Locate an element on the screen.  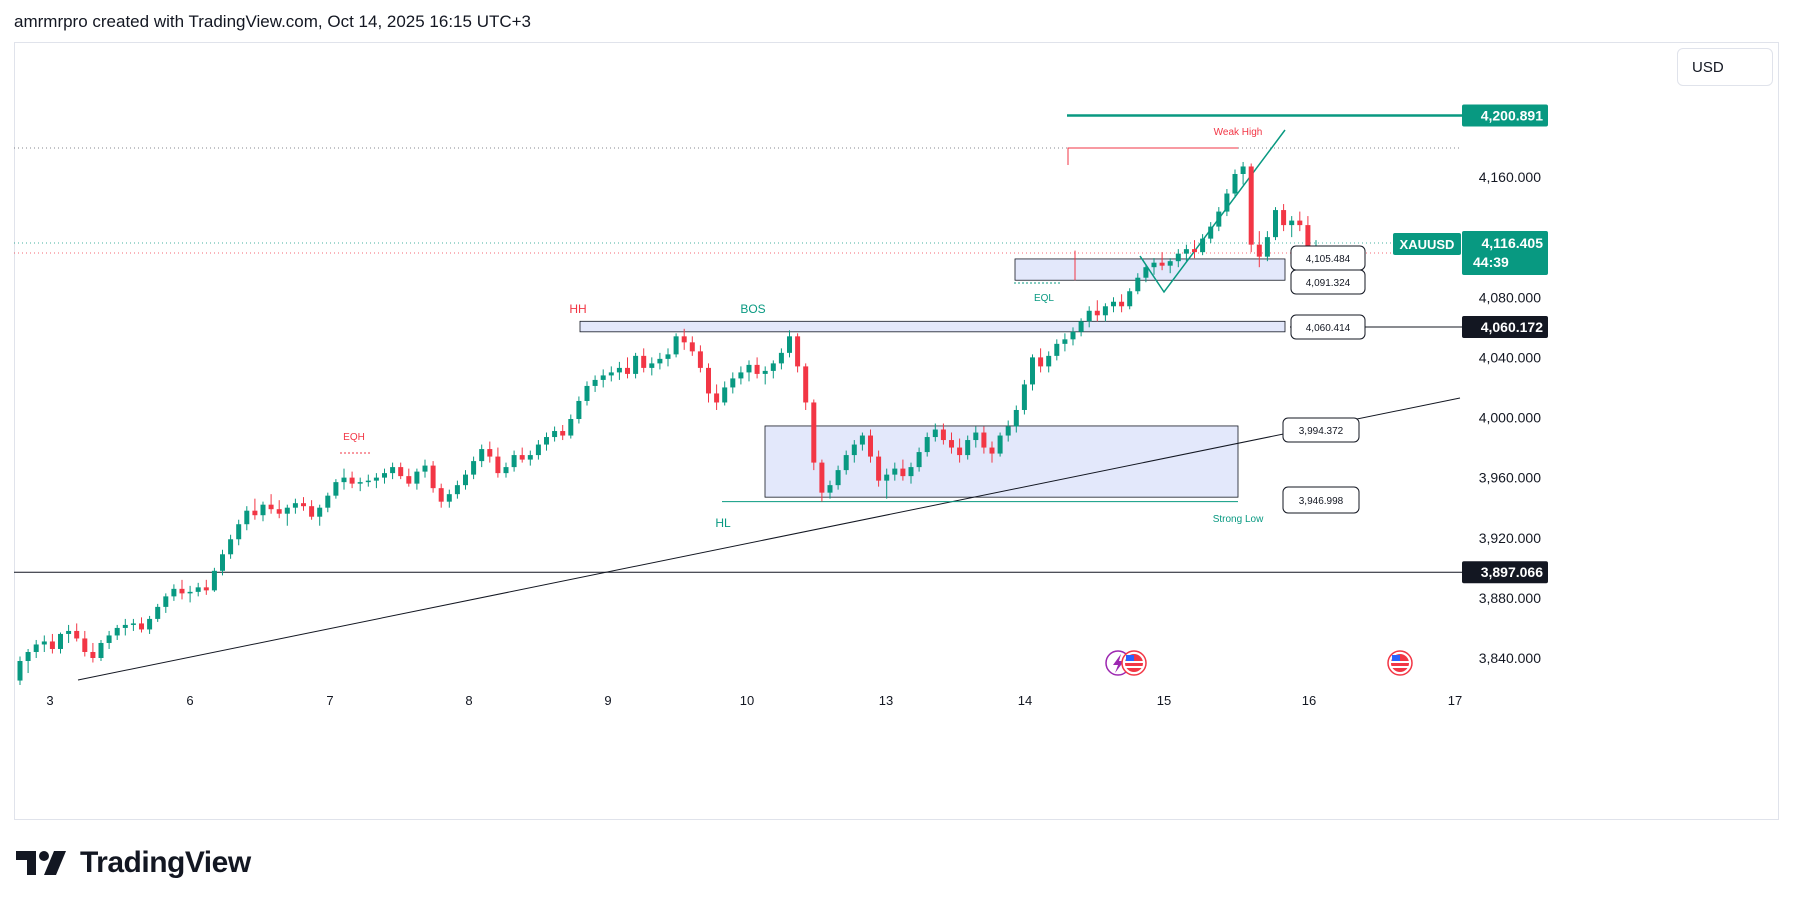
tradingview-logo: TradingView is located at coordinates (133, 863).